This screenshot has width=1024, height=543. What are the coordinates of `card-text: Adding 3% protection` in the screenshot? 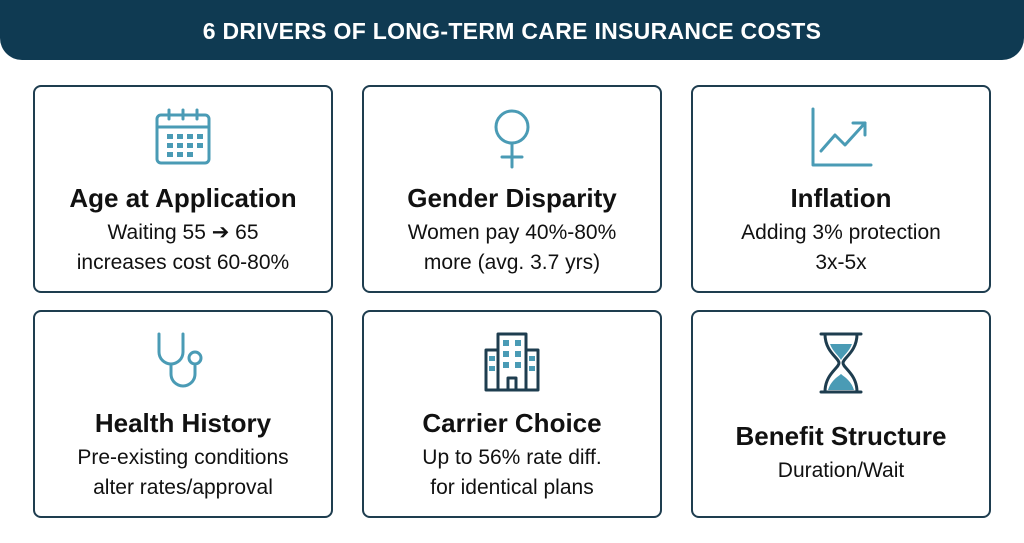 It's located at (841, 232).